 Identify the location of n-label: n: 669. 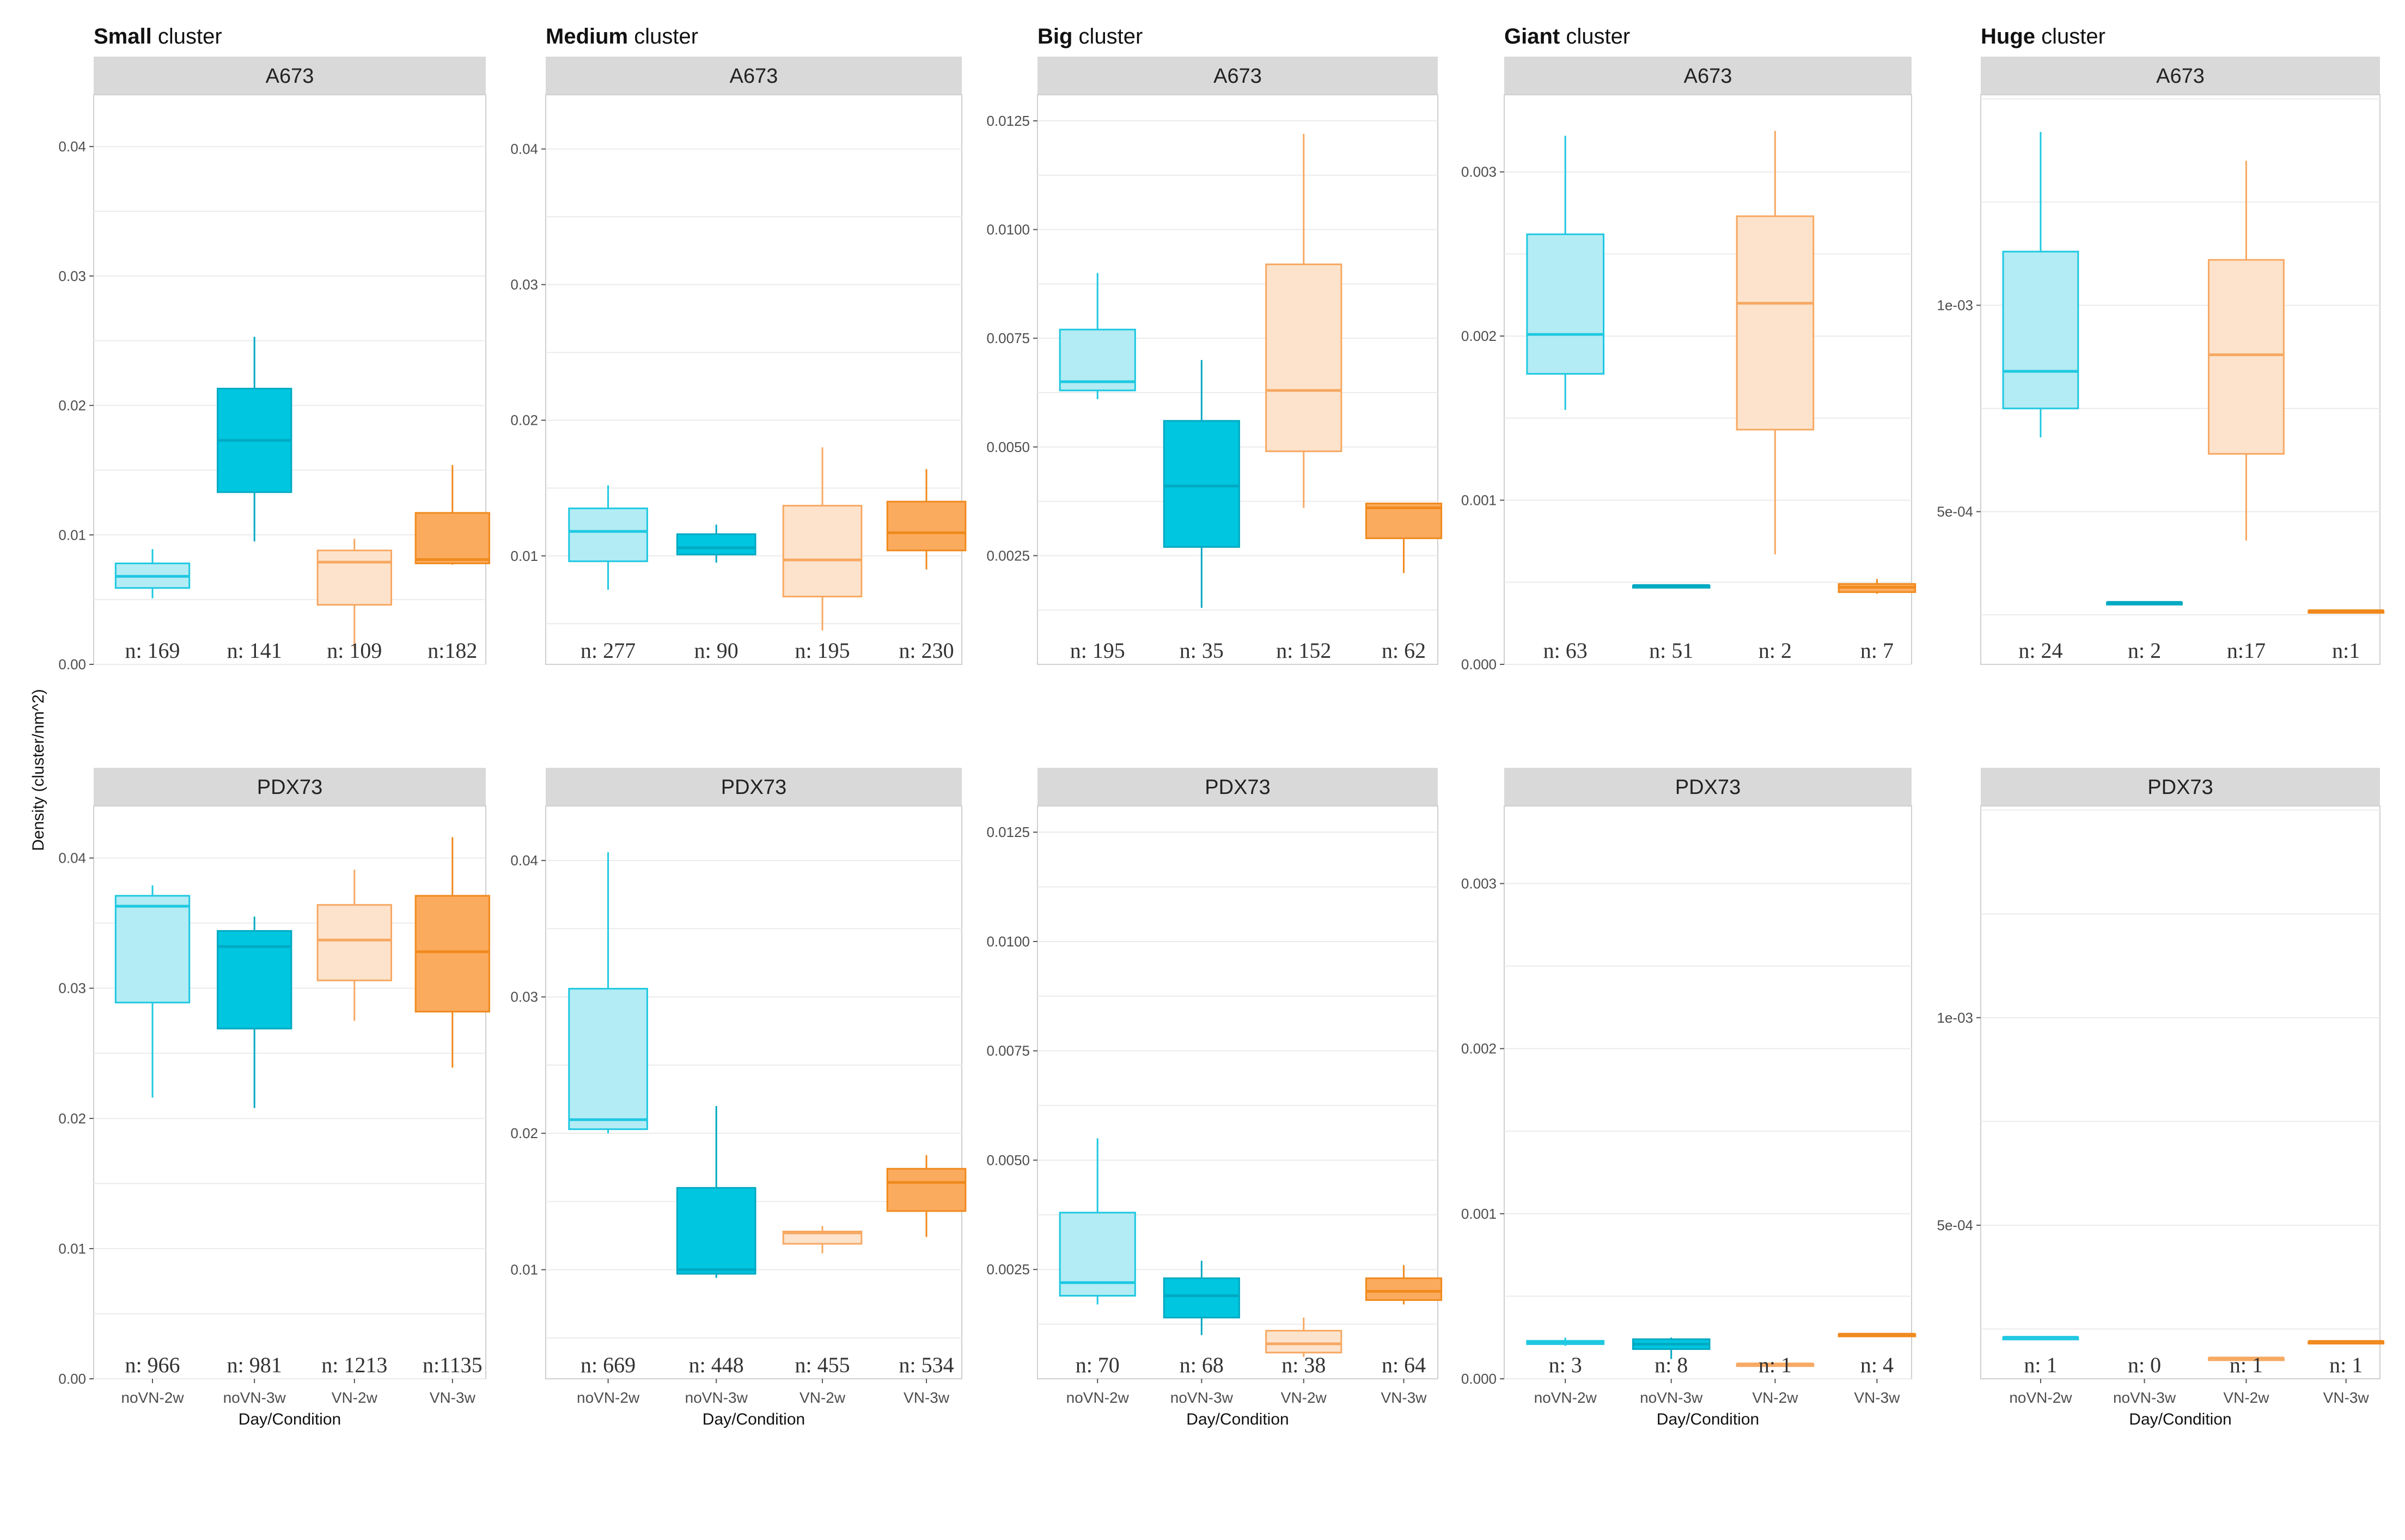
(608, 1365).